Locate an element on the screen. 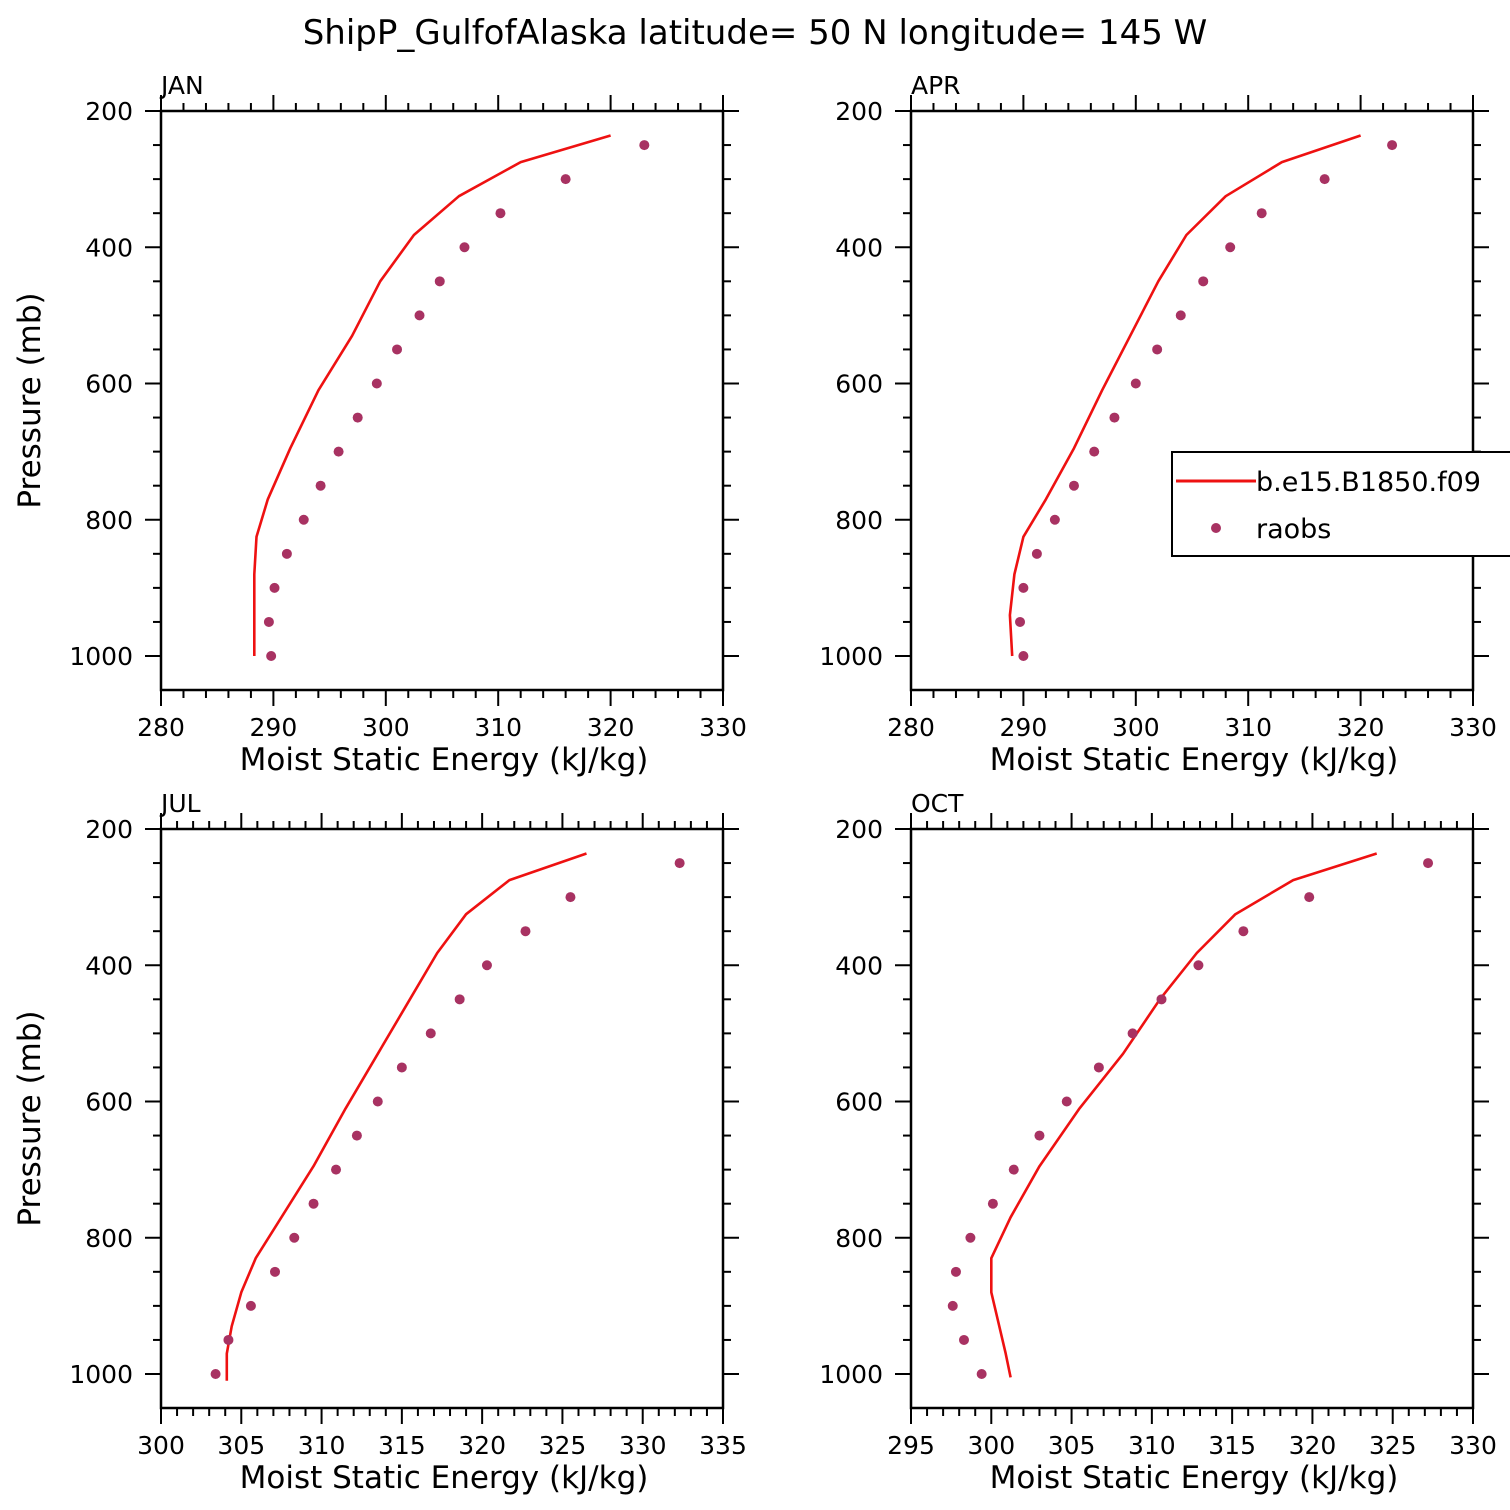  x-tick-label: 295 is located at coordinates (911, 1445).